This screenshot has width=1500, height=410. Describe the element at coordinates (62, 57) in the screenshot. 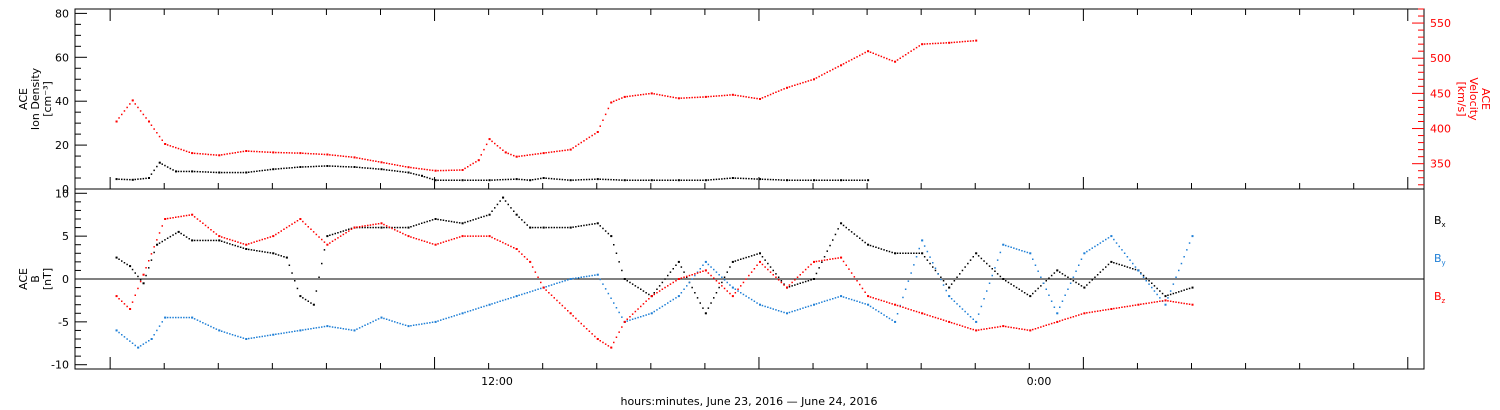

I see `density-tick-label: 60` at that location.